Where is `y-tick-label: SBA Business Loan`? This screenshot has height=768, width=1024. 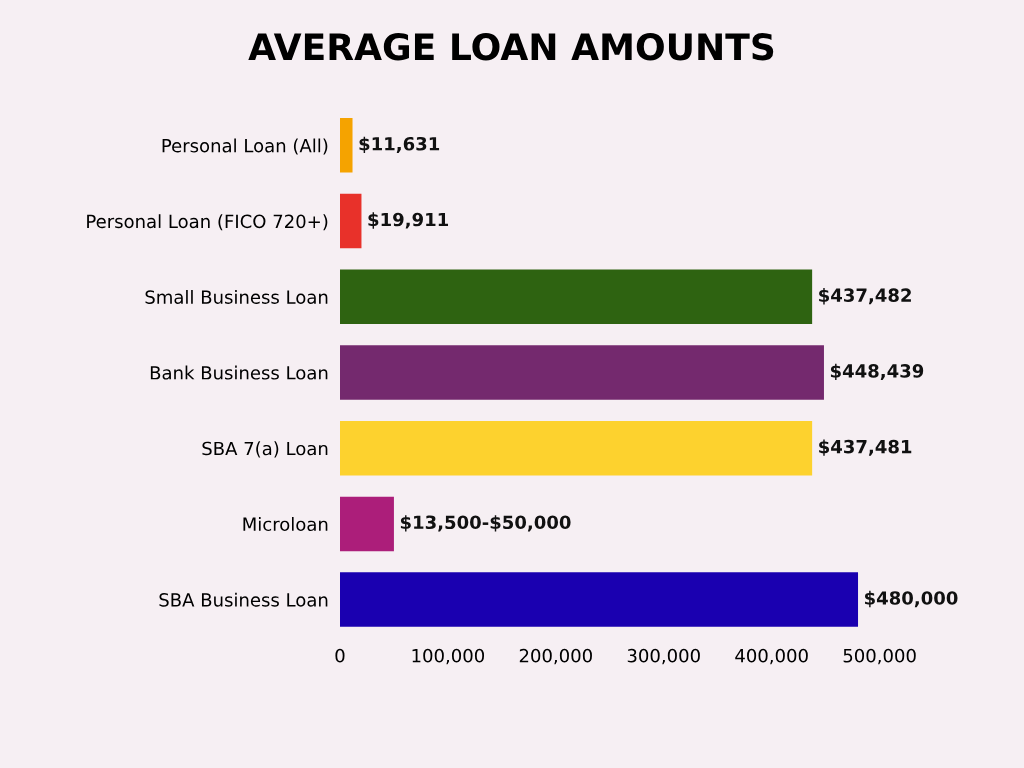 y-tick-label: SBA Business Loan is located at coordinates (243, 599).